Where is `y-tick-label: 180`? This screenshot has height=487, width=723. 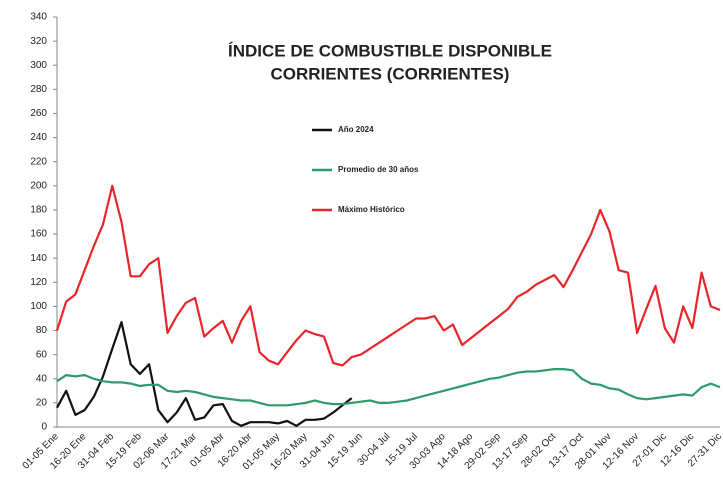 y-tick-label: 180 is located at coordinates (38, 210).